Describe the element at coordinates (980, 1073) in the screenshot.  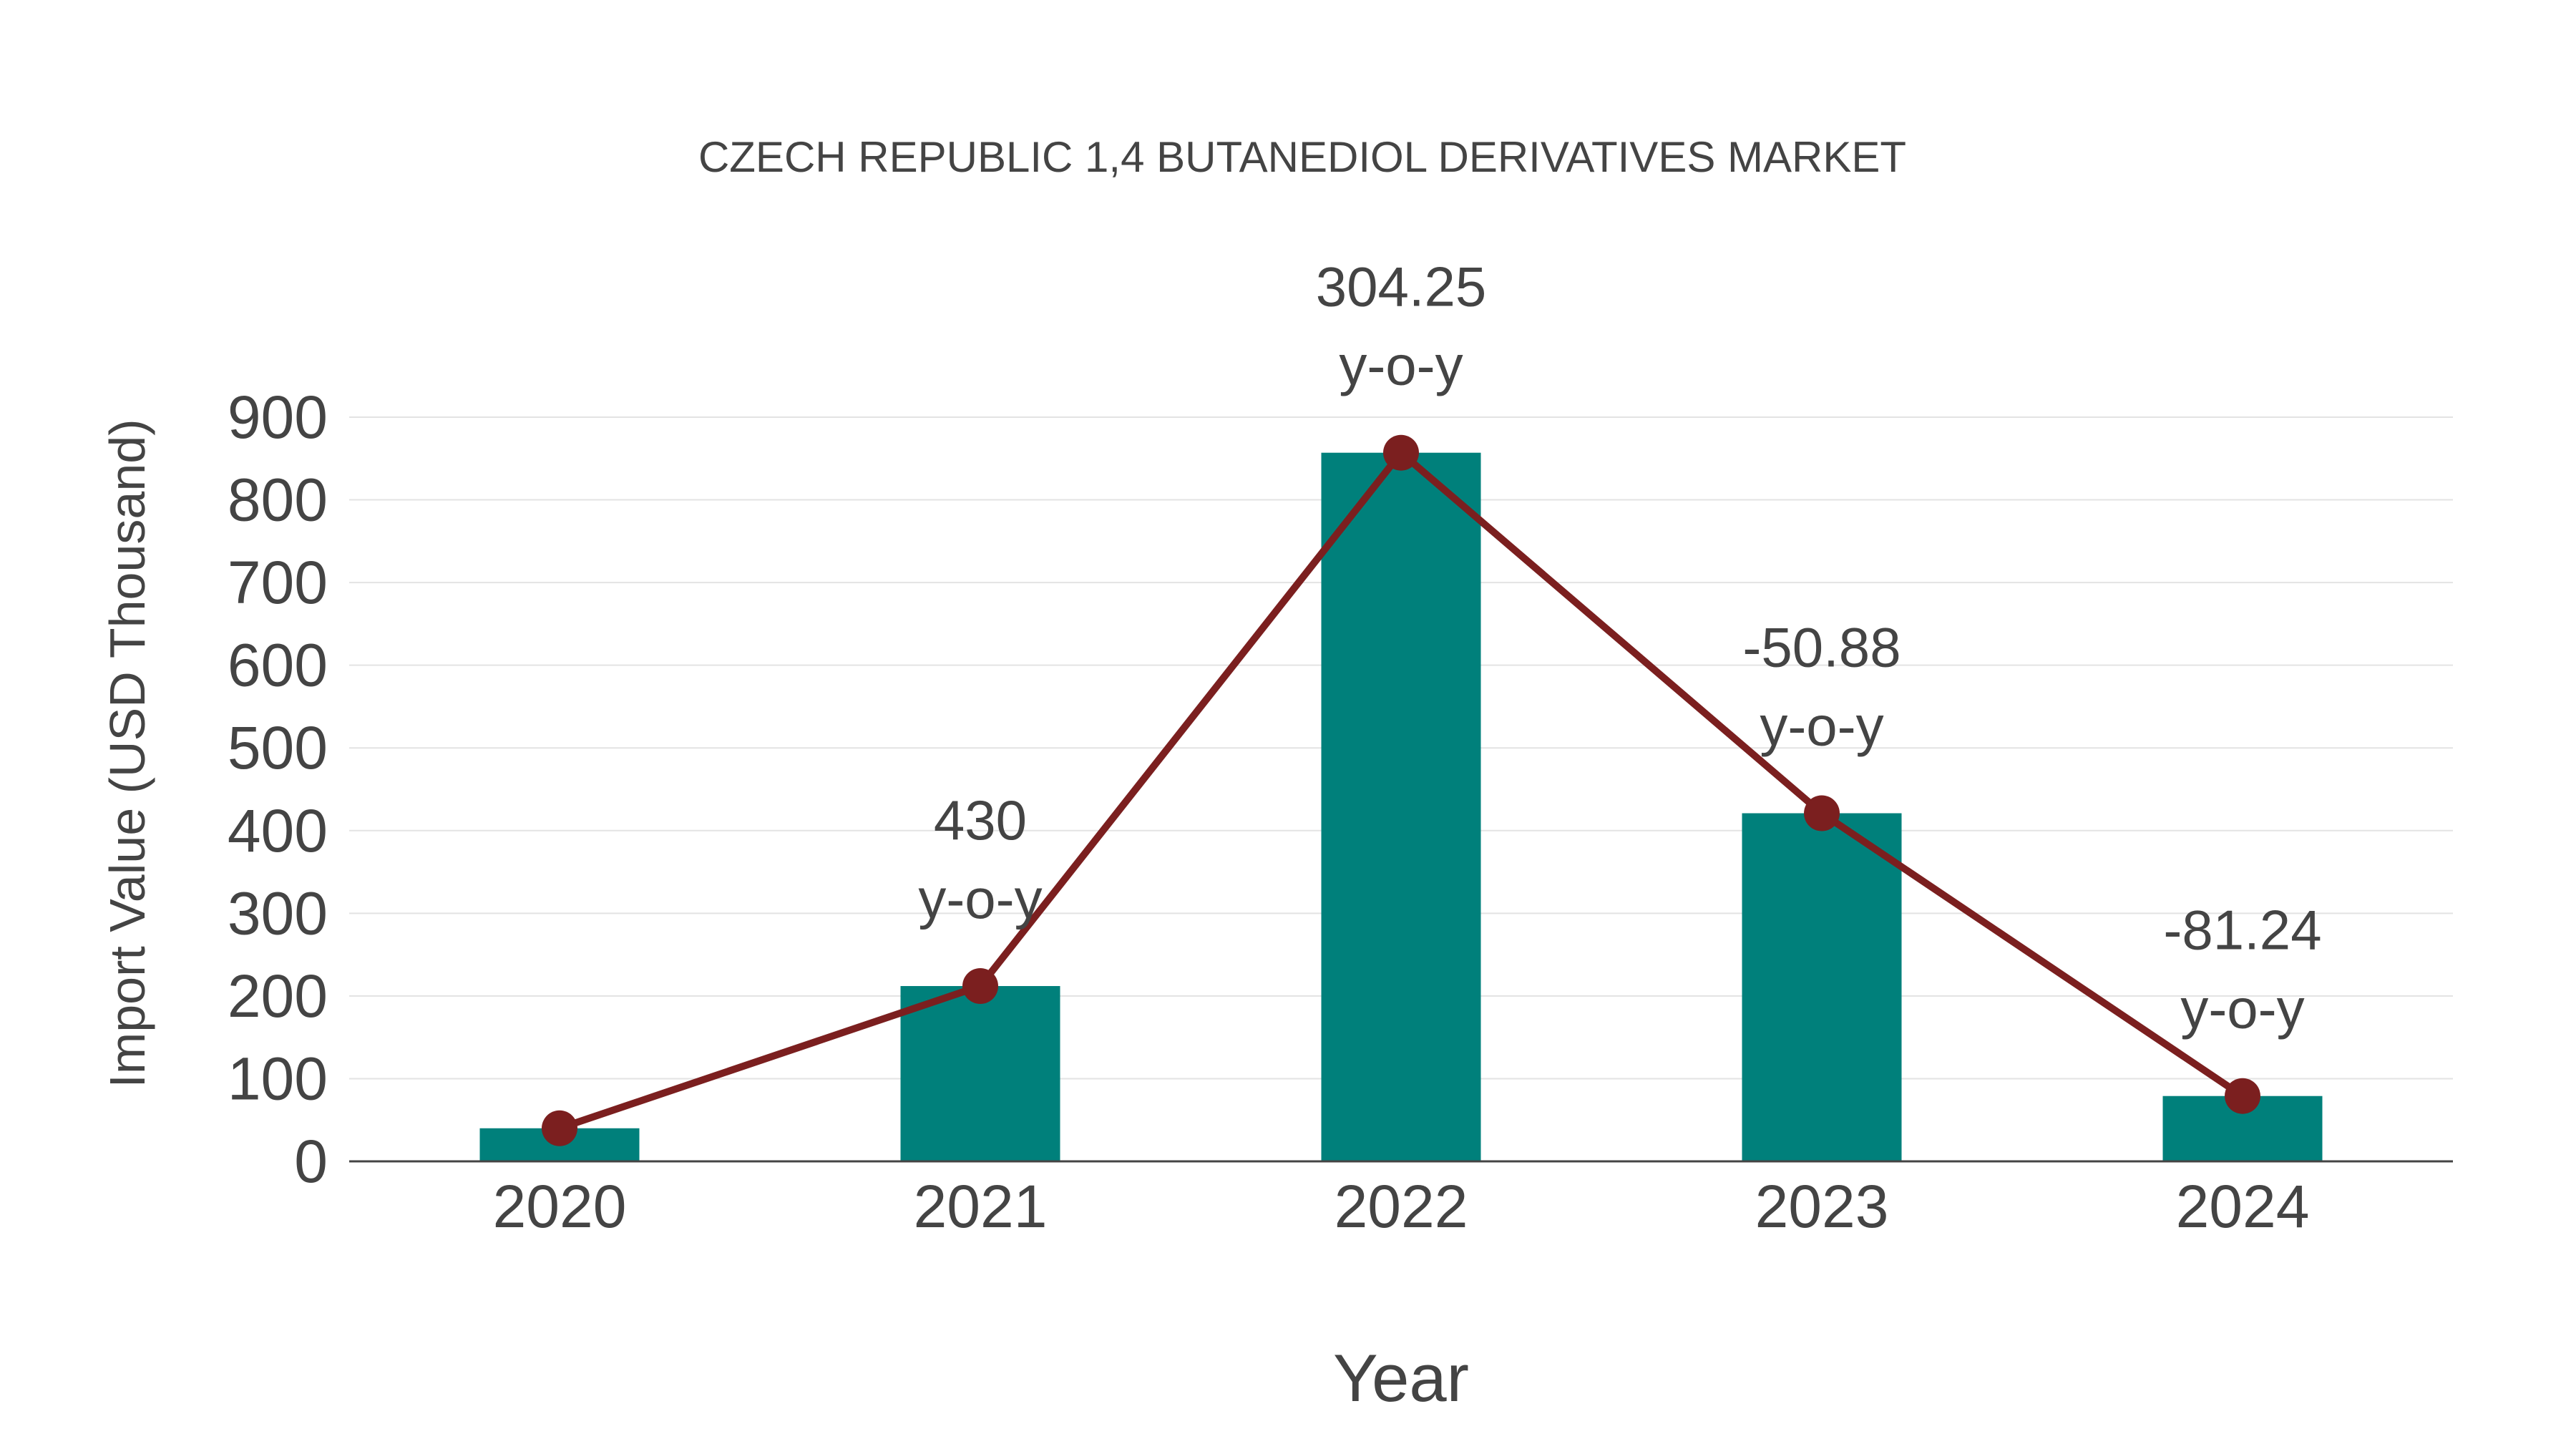
I see `bar-2021` at that location.